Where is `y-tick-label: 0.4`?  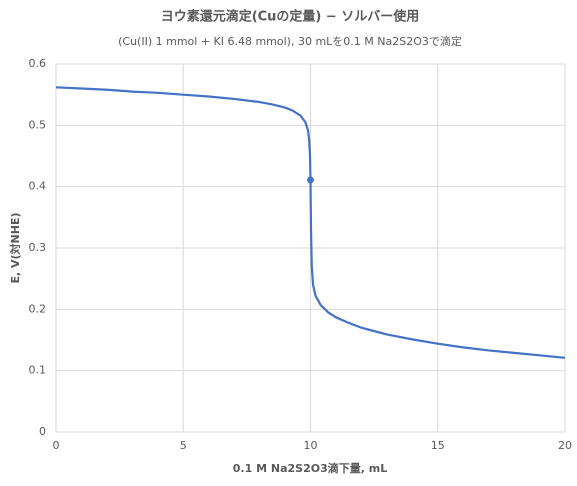
y-tick-label: 0.4 is located at coordinates (38, 186).